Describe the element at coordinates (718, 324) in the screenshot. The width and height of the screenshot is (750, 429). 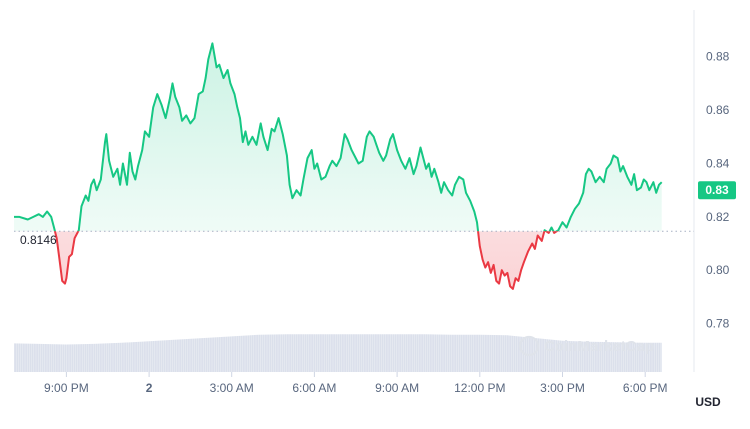
I see `y-tick-label: 0.78` at that location.